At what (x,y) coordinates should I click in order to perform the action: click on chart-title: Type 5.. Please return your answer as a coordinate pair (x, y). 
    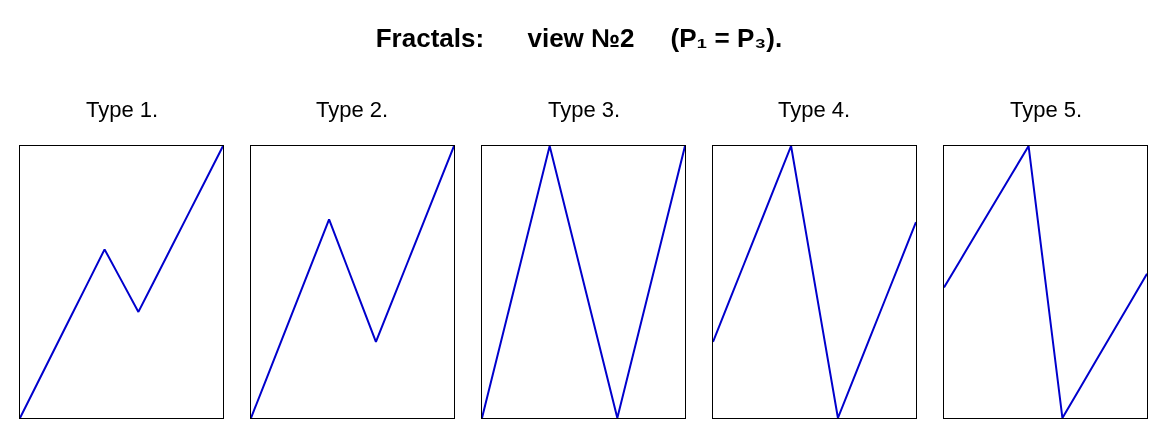
    Looking at the image, I should click on (1046, 109).